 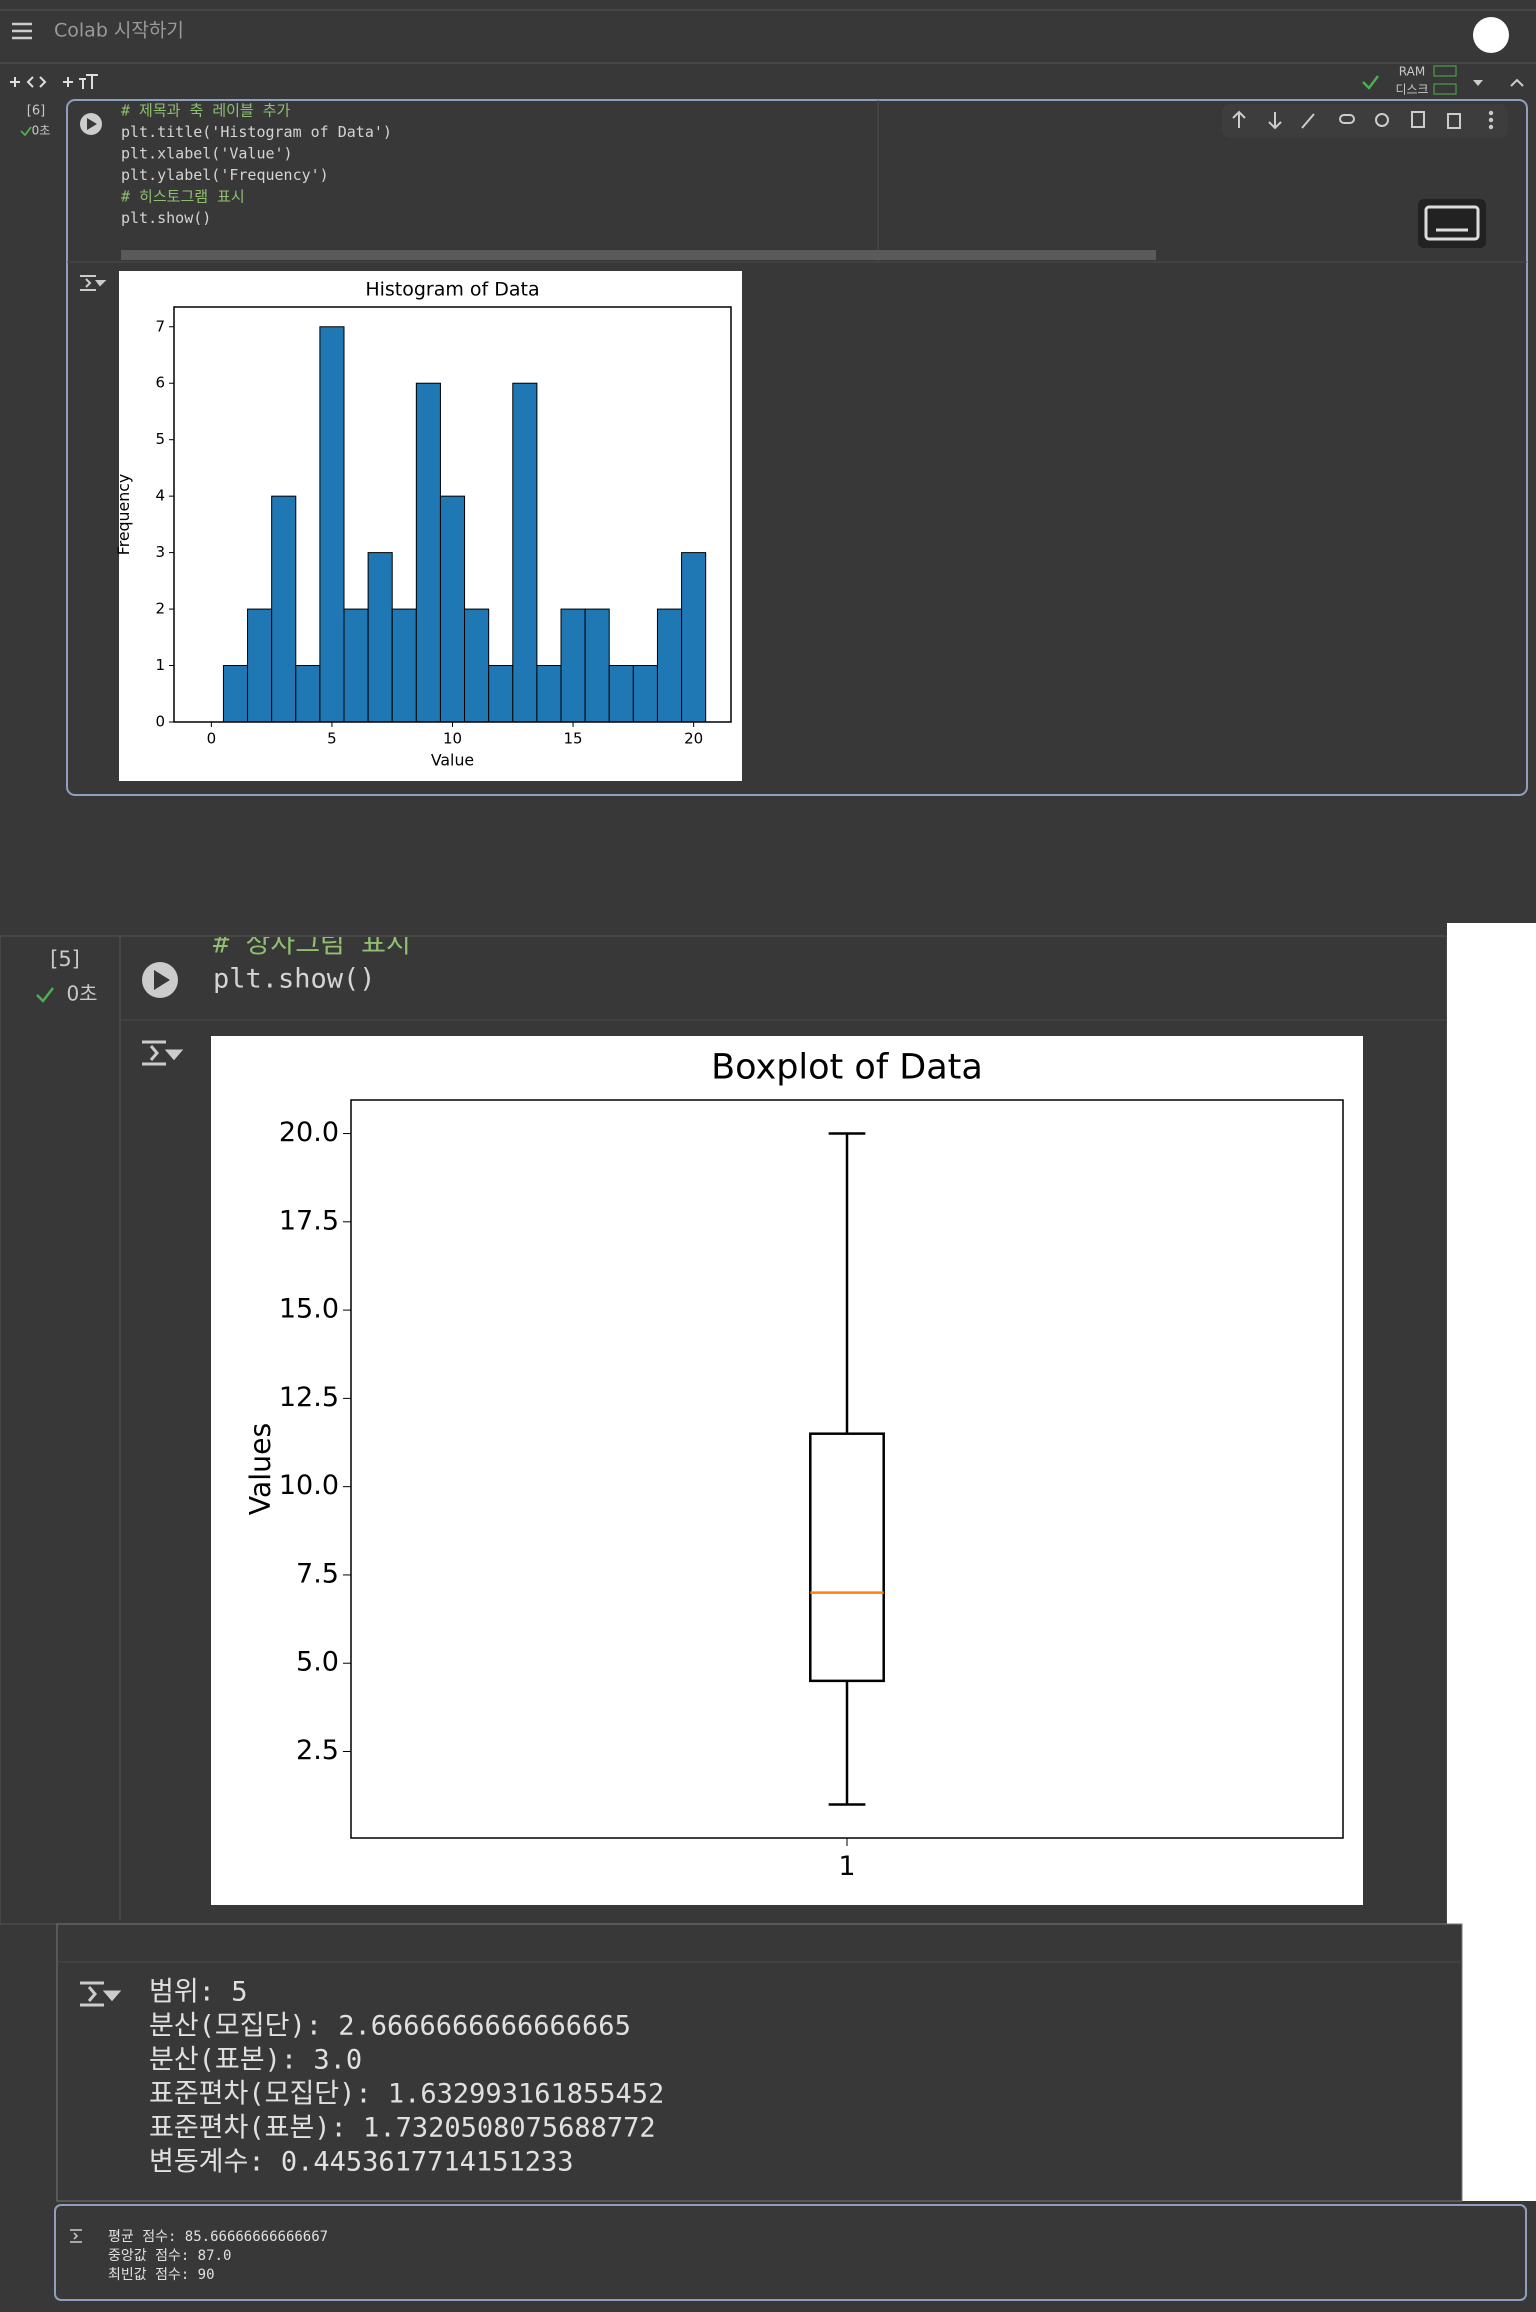 What do you see at coordinates (225, 175) in the screenshot?
I see `code-line: plt.ylabel('Frequency')` at bounding box center [225, 175].